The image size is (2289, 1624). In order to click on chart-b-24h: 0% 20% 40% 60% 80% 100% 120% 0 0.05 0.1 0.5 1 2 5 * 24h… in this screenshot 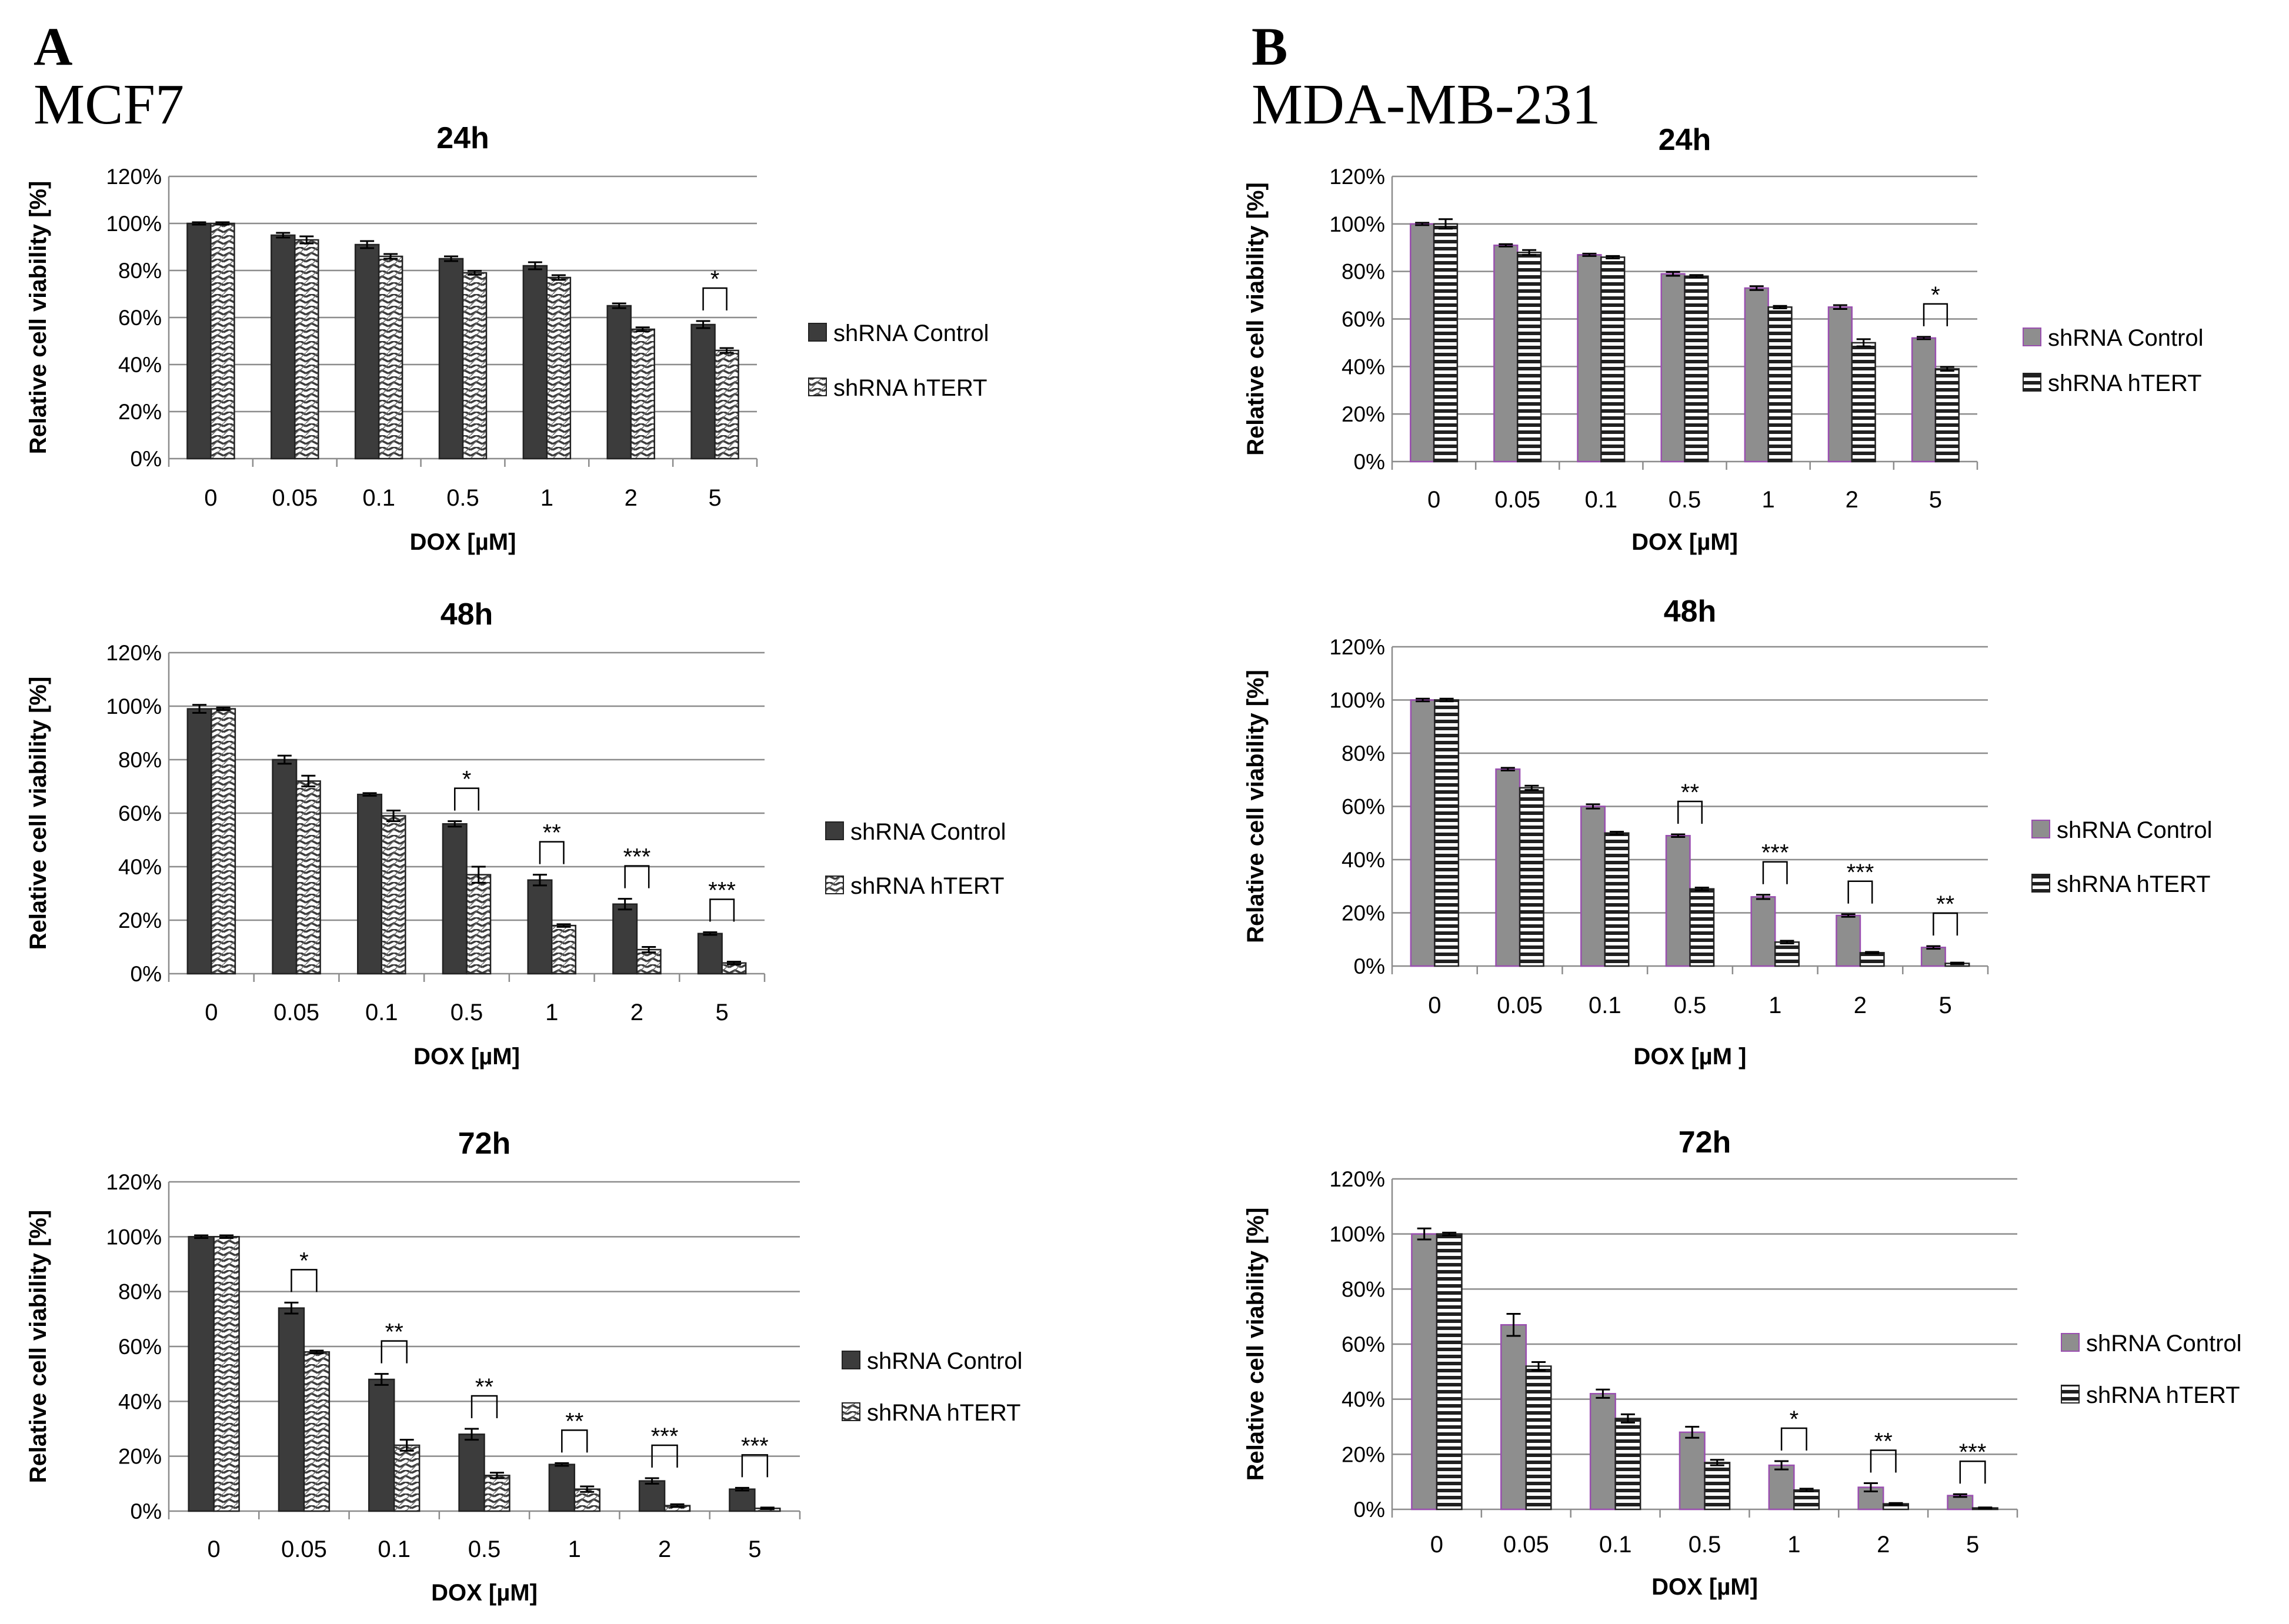, I will do `click(1723, 339)`.